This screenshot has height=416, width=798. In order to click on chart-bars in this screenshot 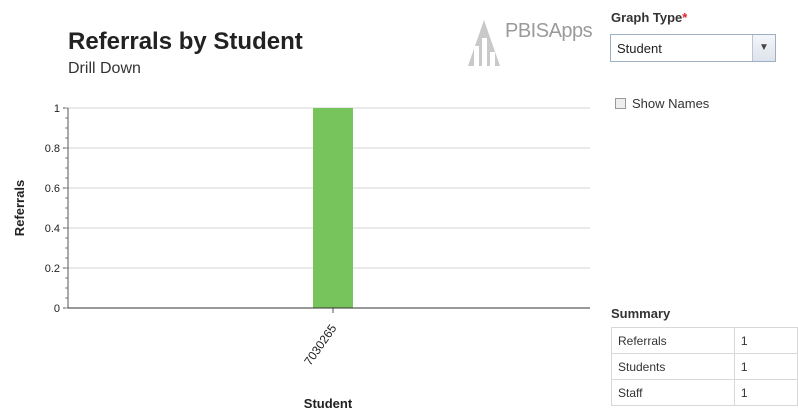, I will do `click(333, 208)`.